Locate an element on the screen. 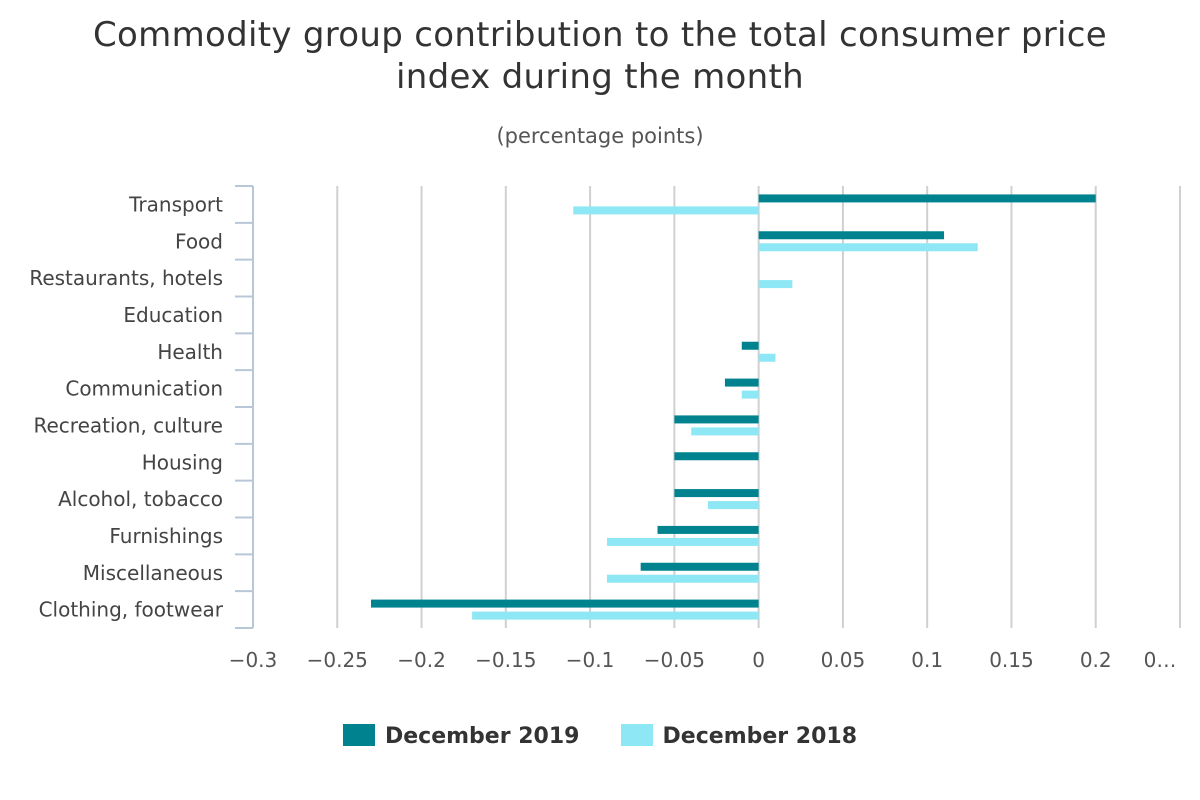 This screenshot has height=800, width=1200. legend-swatch-december-2019 is located at coordinates (358, 735).